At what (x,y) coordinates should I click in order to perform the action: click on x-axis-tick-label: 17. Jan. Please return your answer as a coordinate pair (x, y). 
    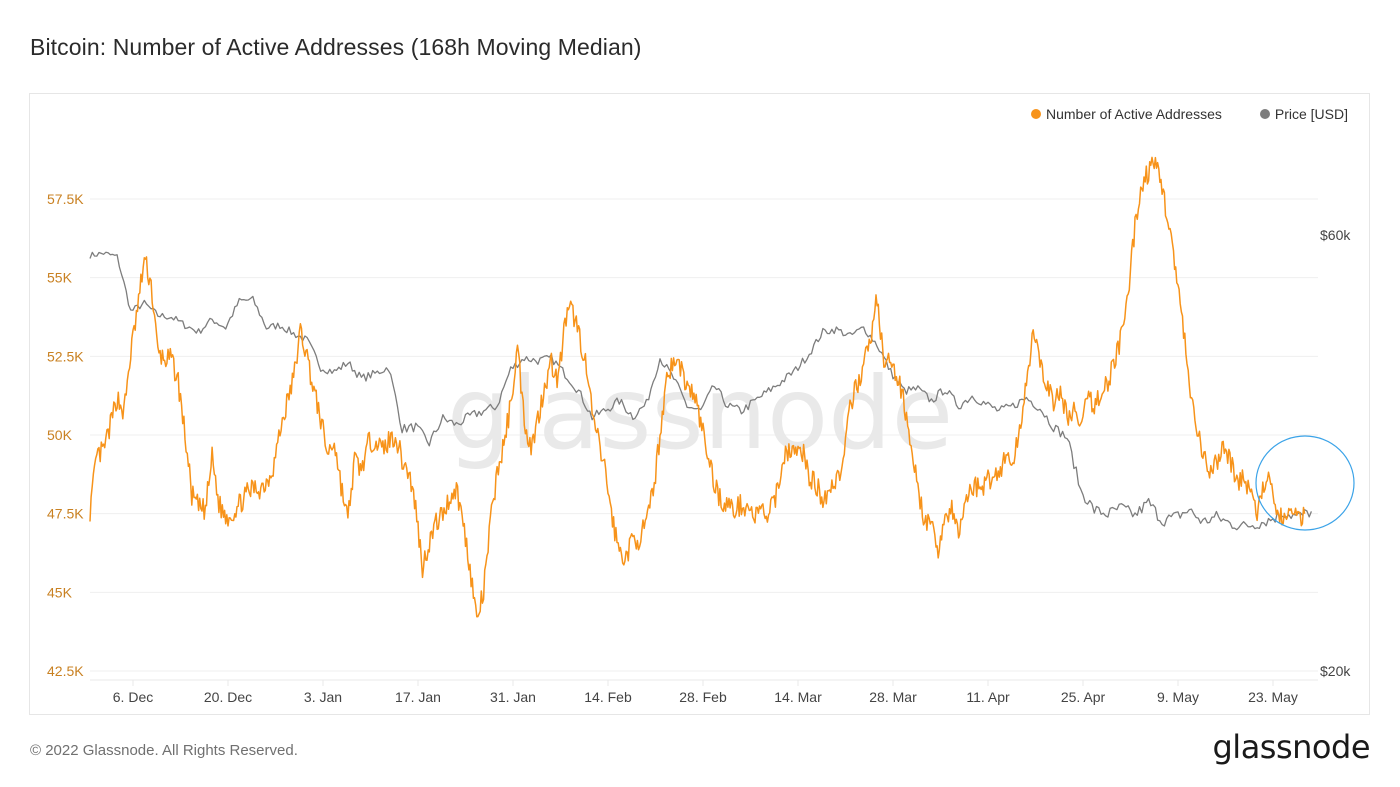
    Looking at the image, I should click on (418, 697).